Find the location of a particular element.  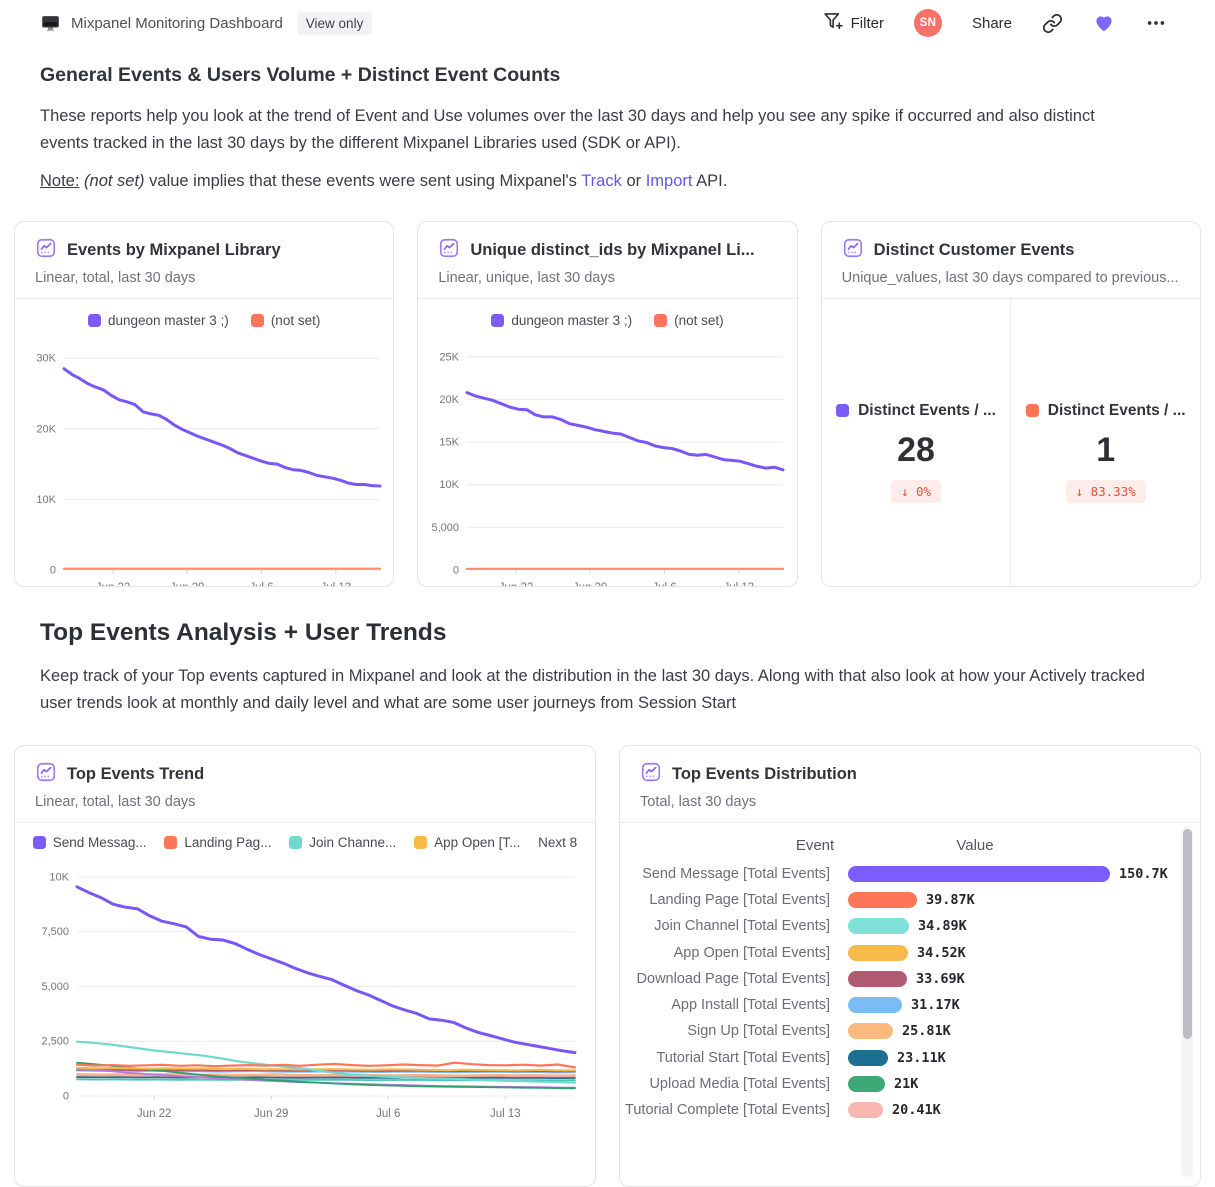

table-row: Join Channel [Total Events] 34.89K is located at coordinates (910, 926).